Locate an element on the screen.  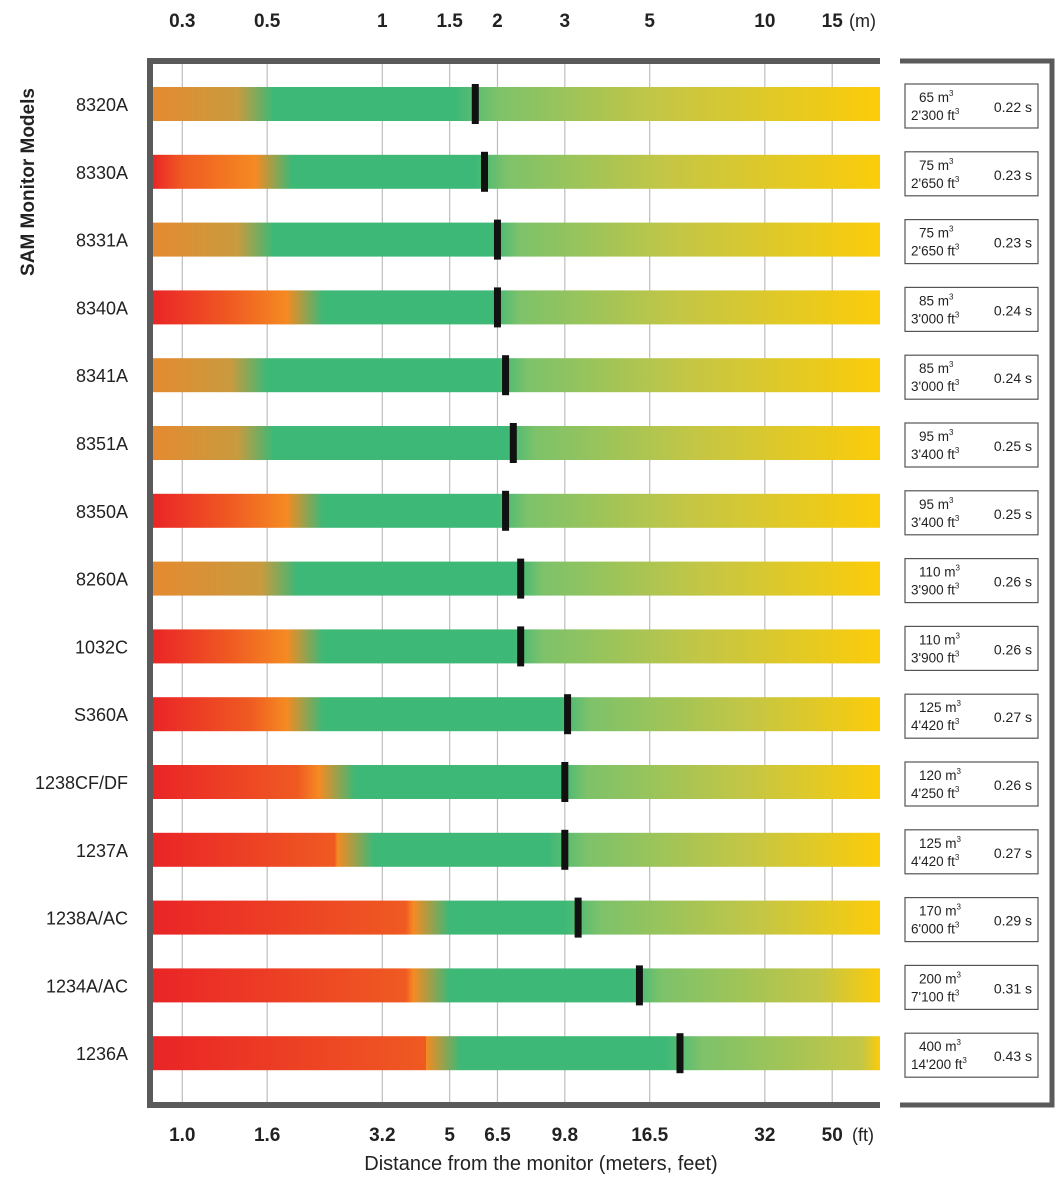
model-label: 8320A is located at coordinates (102, 105).